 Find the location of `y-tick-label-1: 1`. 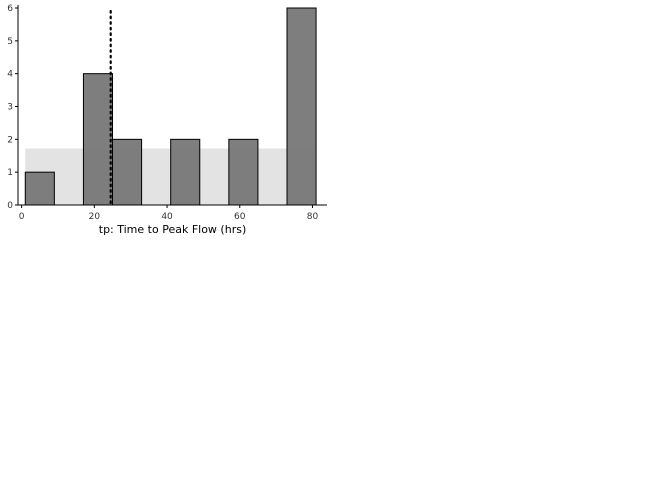

y-tick-label-1: 1 is located at coordinates (10, 173).